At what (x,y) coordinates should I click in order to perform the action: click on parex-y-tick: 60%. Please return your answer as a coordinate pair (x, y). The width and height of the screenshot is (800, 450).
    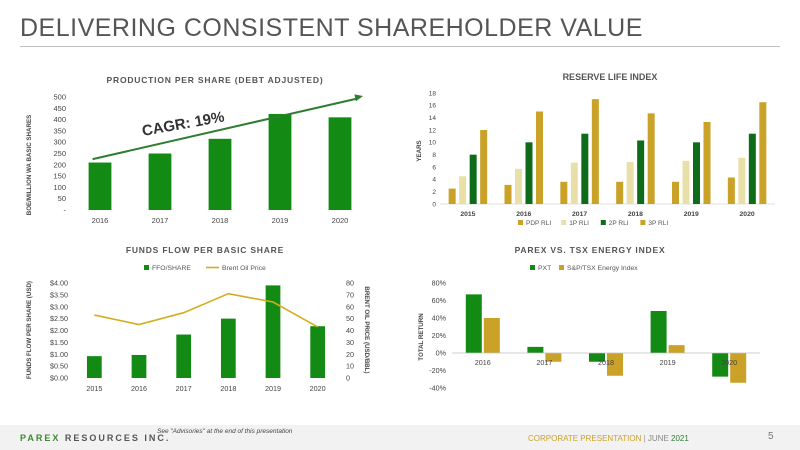
    Looking at the image, I should click on (439, 300).